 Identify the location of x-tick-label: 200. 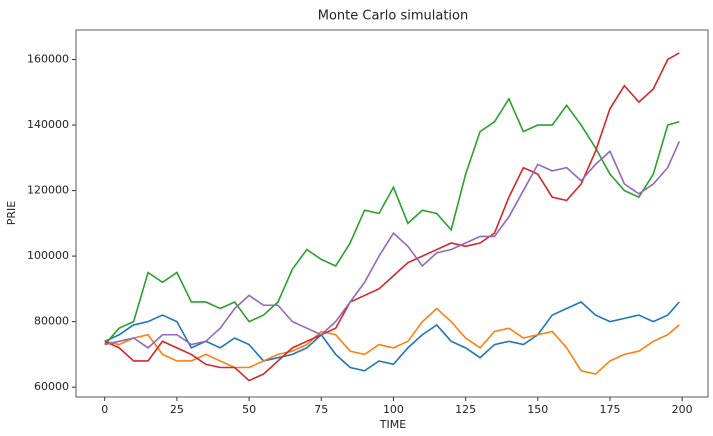
(682, 409).